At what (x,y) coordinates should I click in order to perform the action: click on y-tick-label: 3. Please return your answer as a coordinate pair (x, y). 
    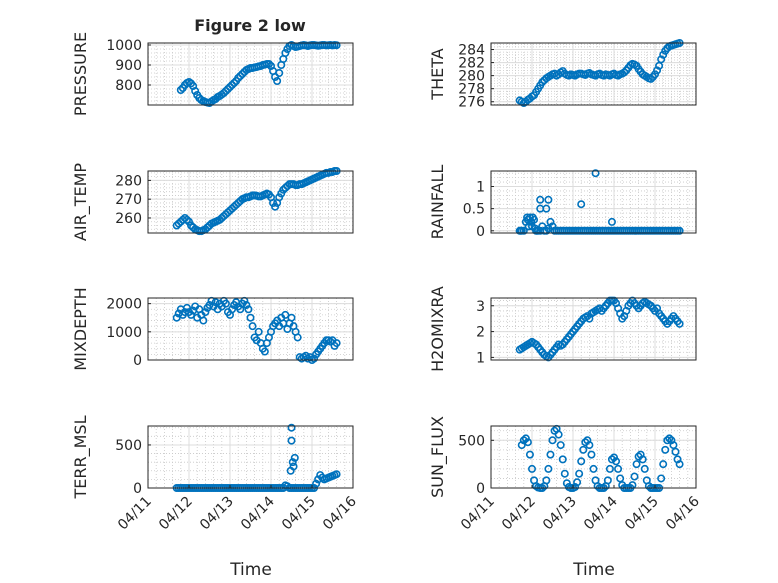
    Looking at the image, I should click on (480, 307).